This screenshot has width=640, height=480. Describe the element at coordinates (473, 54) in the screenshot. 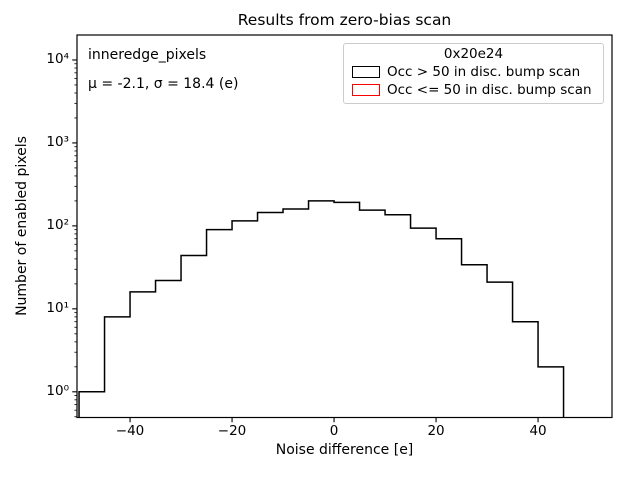

I see `legend-title: 0x20e24` at that location.